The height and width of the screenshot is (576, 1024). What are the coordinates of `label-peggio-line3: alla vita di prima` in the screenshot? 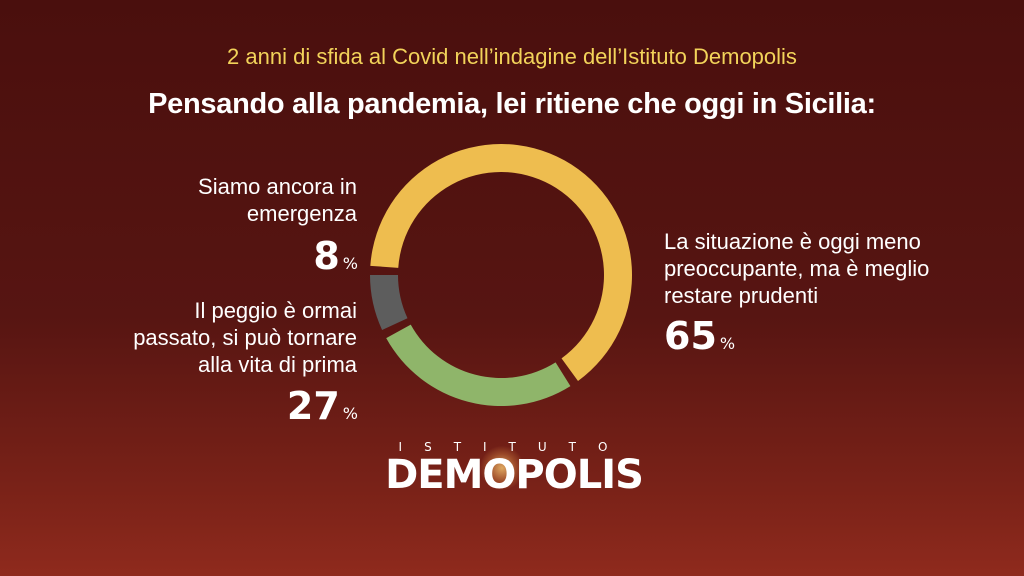 It's located at (277, 364).